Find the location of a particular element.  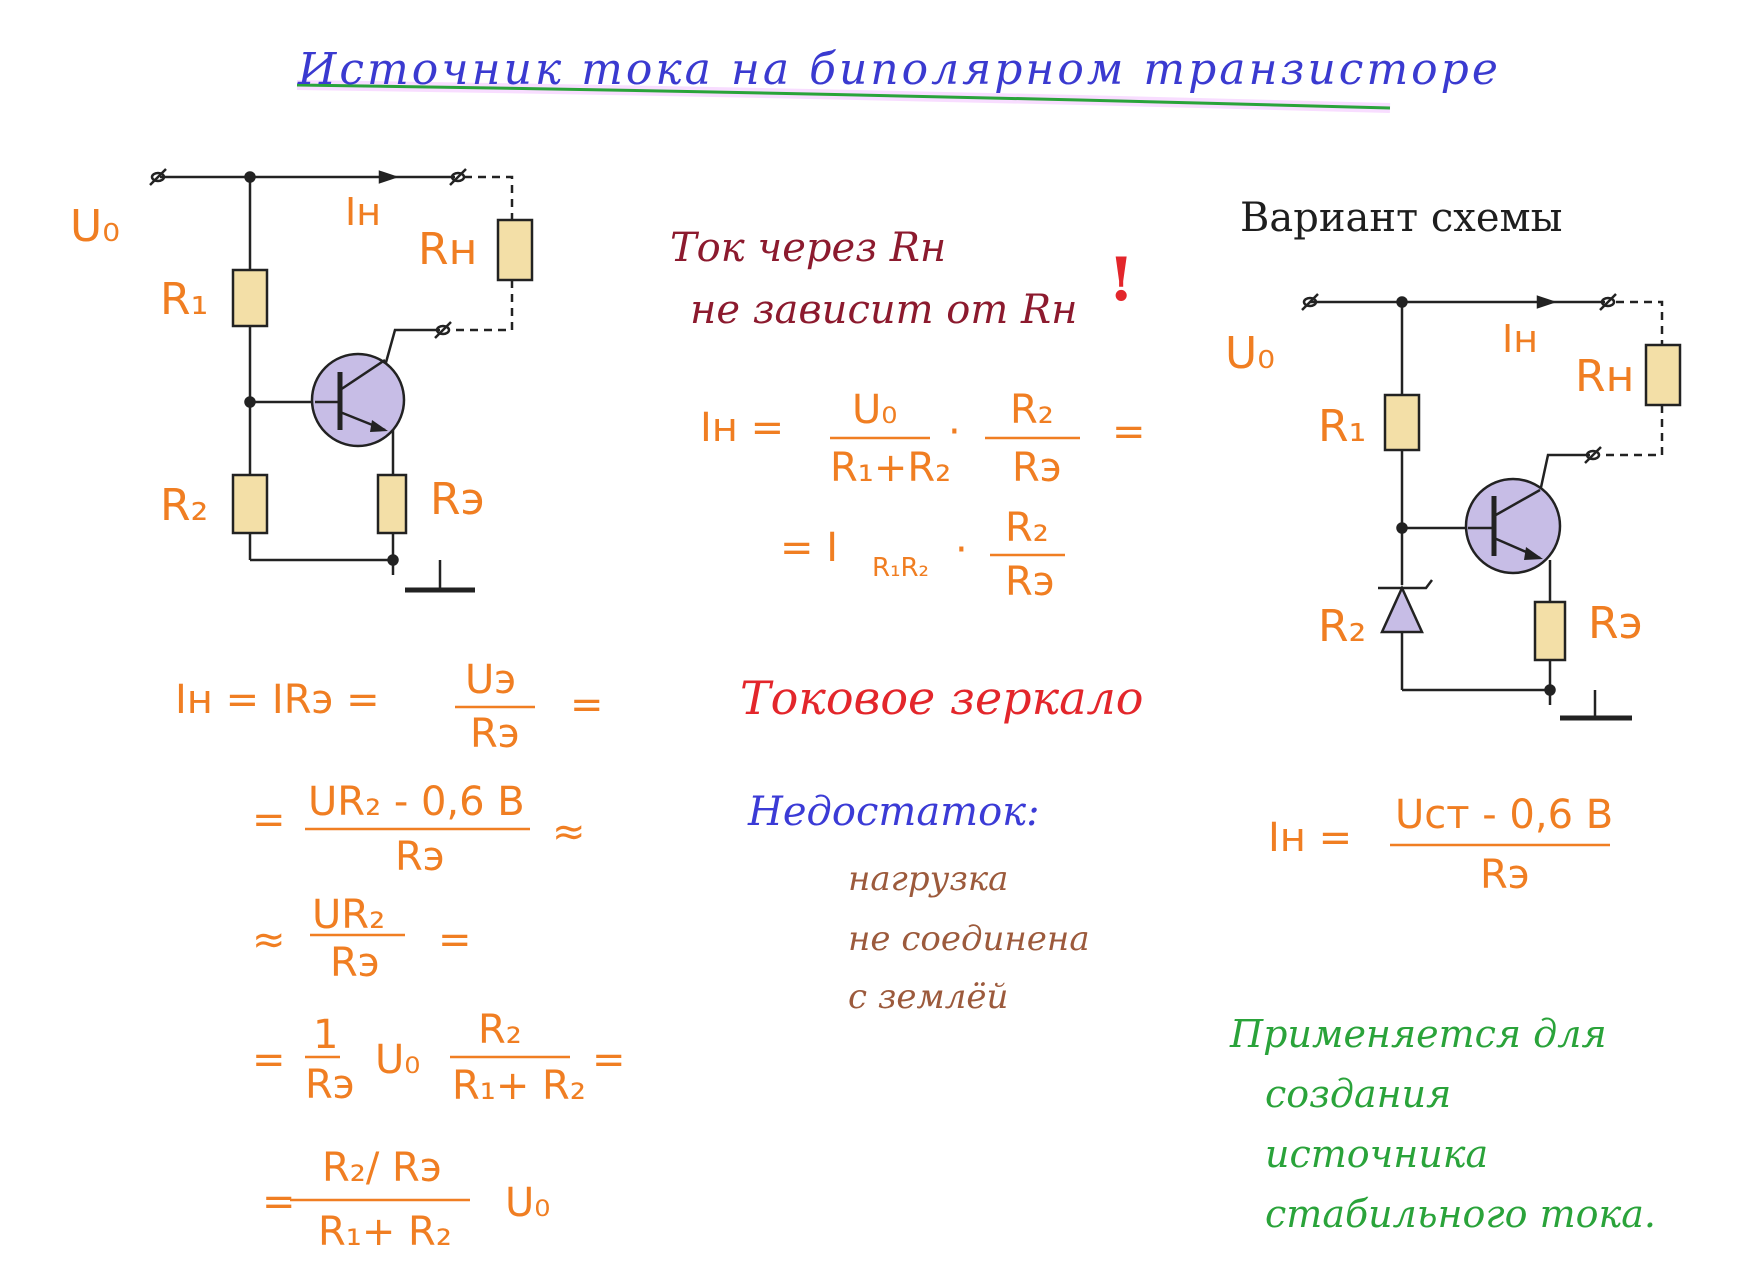

formula-main-f2-num: R₂ is located at coordinates (1032, 410).